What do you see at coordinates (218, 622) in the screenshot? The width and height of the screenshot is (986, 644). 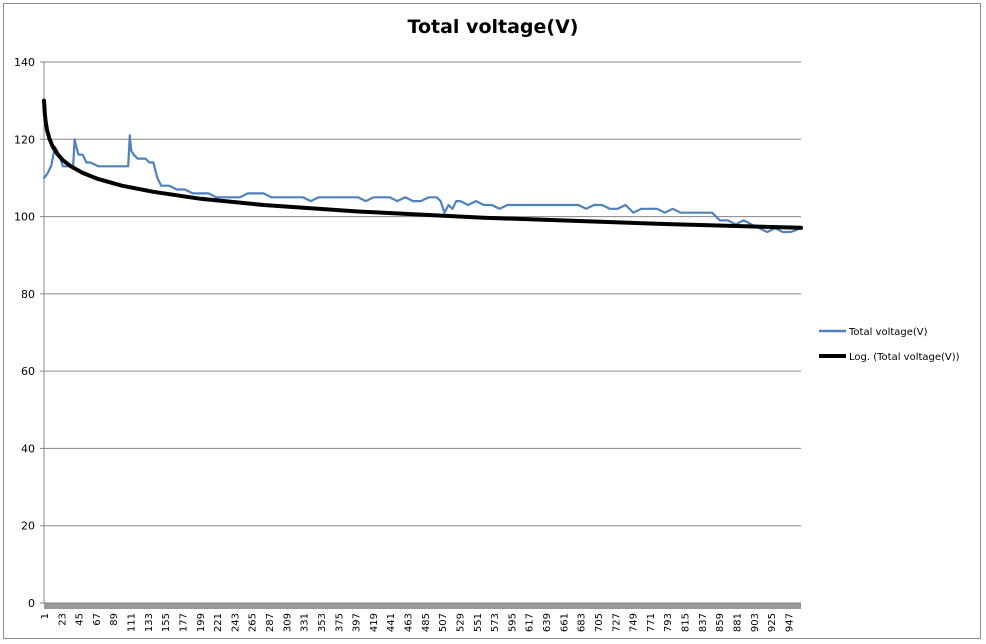 I see `x-tick-label: 221` at bounding box center [218, 622].